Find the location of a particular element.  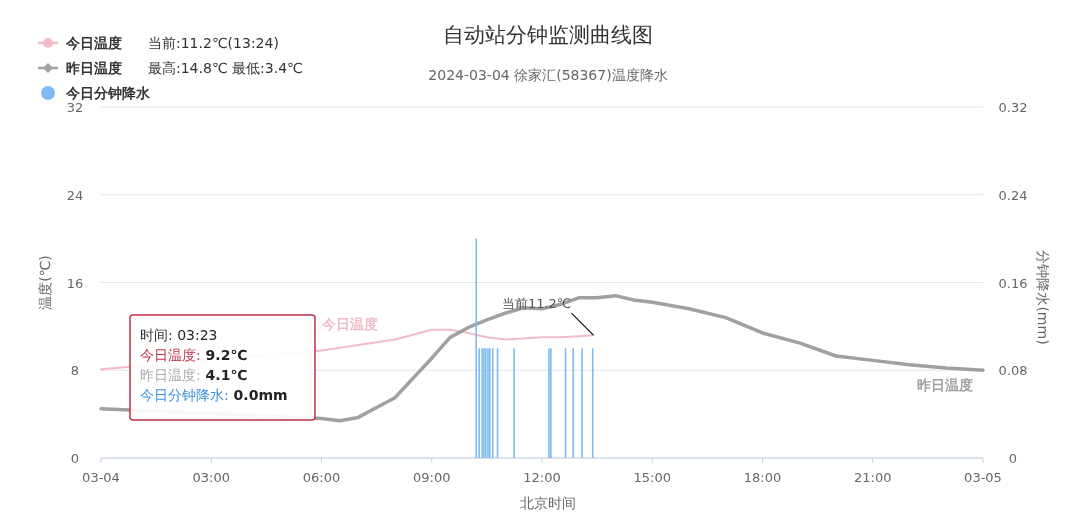

x-tick-label: 03:00 is located at coordinates (211, 477).